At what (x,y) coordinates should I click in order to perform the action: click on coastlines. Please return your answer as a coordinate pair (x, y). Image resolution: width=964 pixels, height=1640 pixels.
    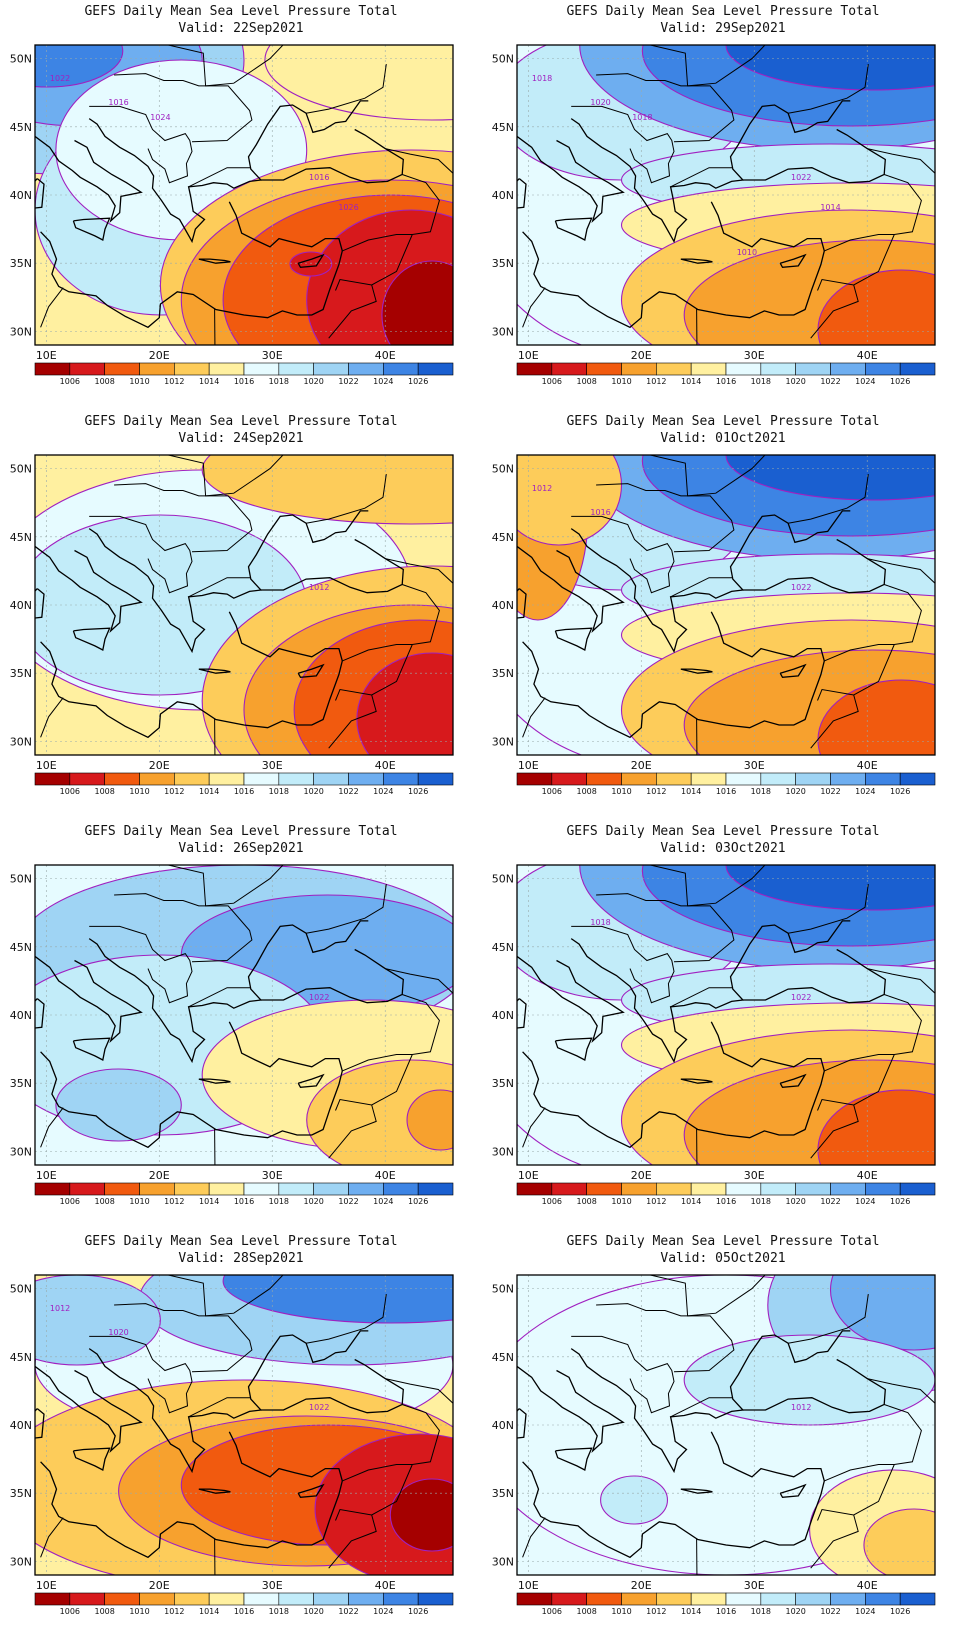
    Looking at the image, I should click on (219, 214).